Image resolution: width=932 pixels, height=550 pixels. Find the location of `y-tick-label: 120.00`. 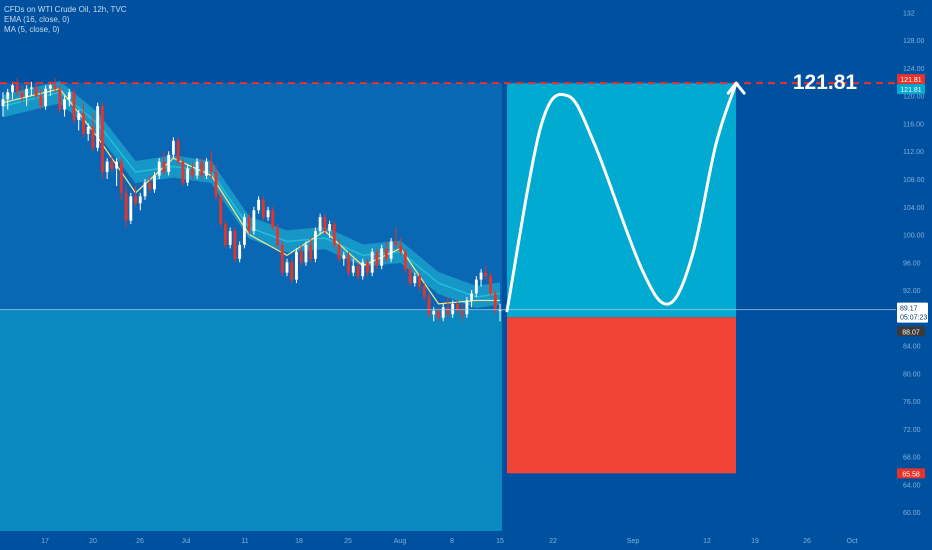

y-tick-label: 120.00 is located at coordinates (914, 97).